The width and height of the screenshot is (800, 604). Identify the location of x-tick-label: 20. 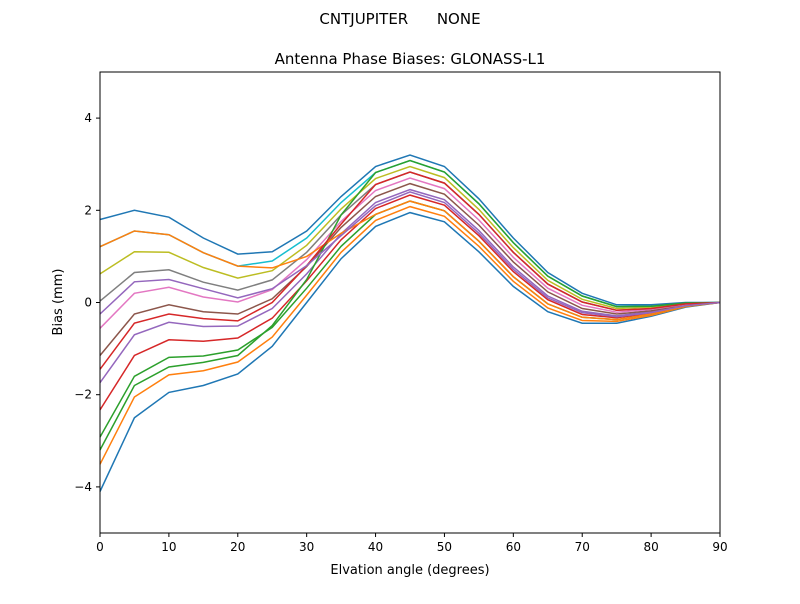
(237, 547).